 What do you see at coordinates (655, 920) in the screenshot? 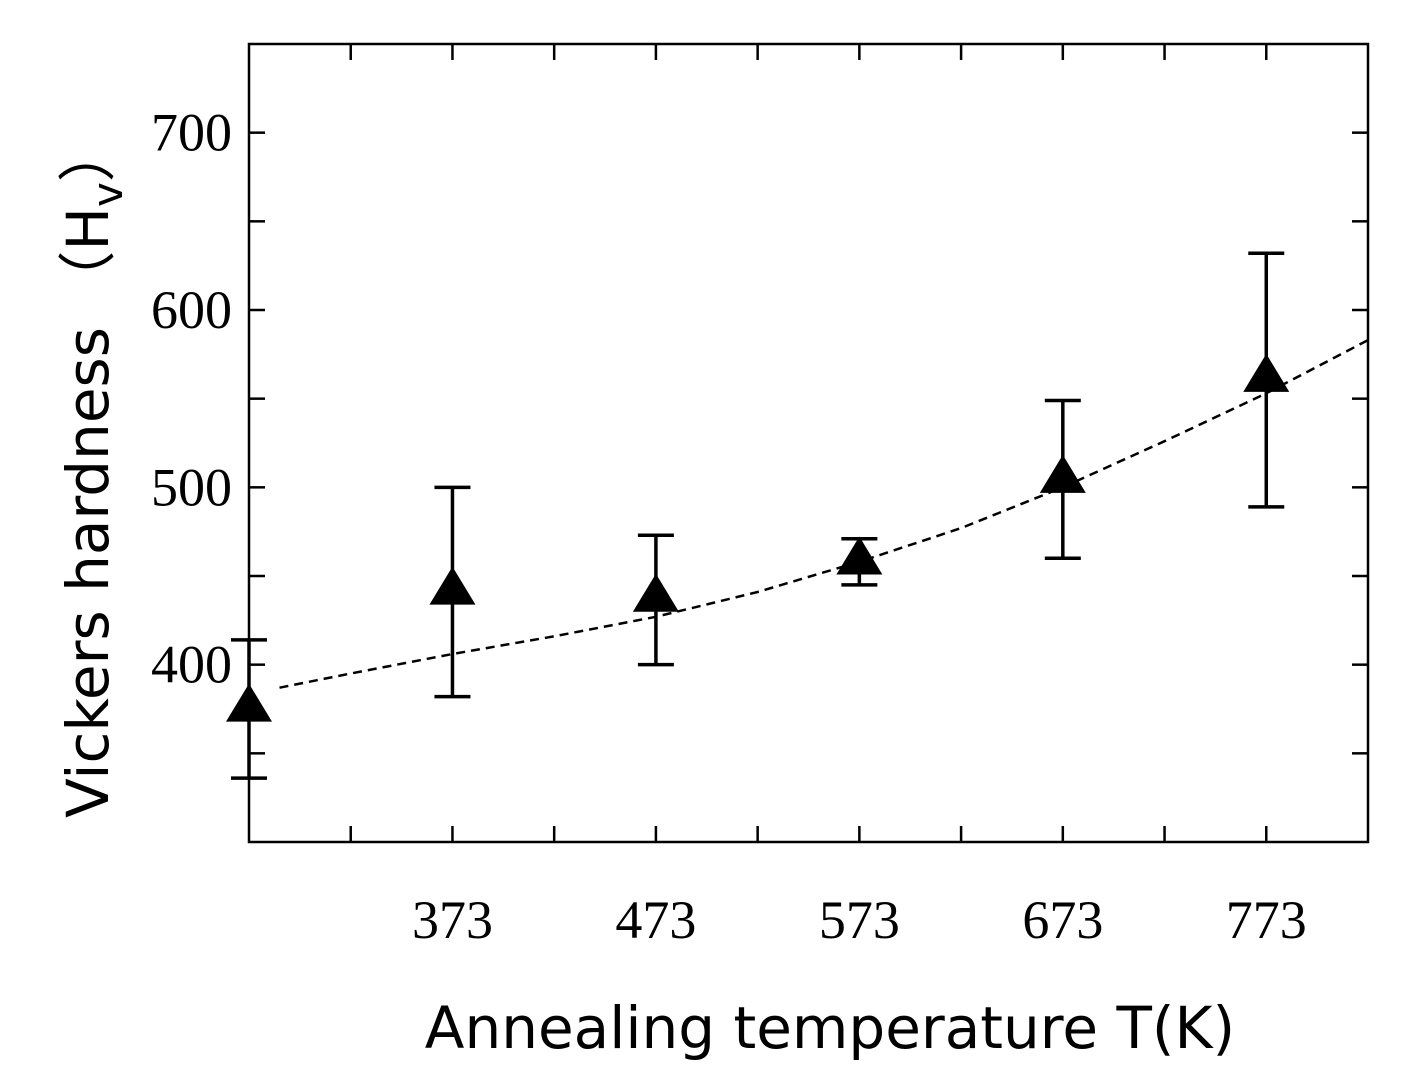
I see `x-tick-label: 473` at bounding box center [655, 920].